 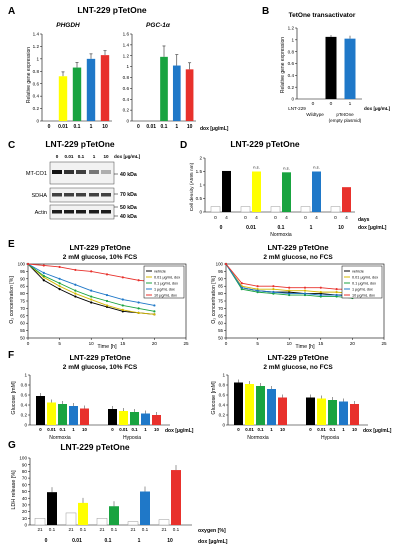 I want to click on panel-b-y-tick-label: 0.8, so click(x=291, y=51).